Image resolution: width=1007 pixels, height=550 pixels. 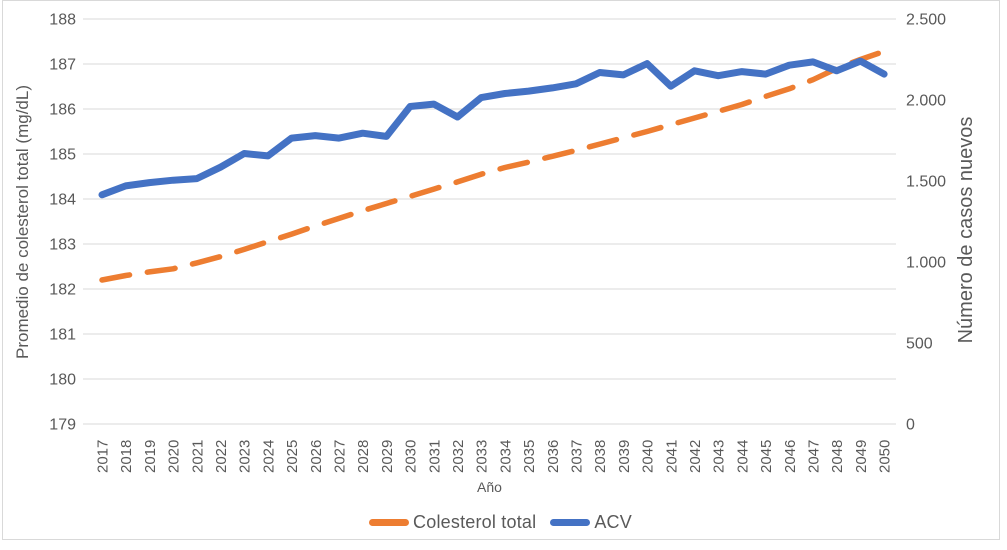 I want to click on legend: Colesterol total ACV, so click(x=500, y=522).